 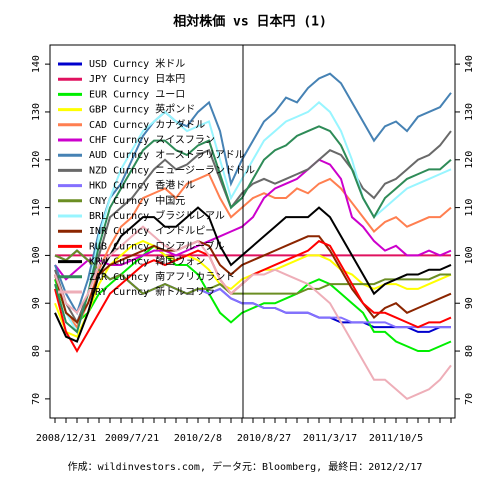 What do you see at coordinates (469, 303) in the screenshot?
I see `y2-tick-label: 90` at bounding box center [469, 303].